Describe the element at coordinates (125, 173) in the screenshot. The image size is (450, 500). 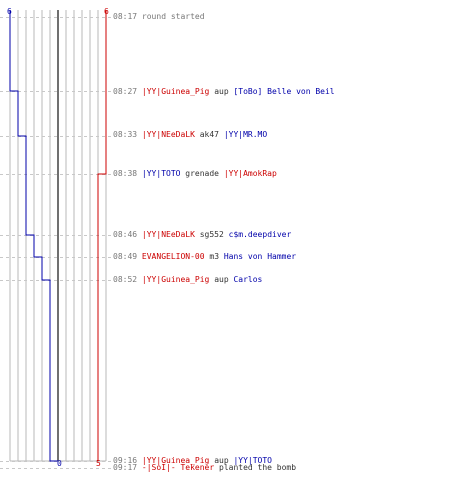
I see `event-time: 08:38` at that location.